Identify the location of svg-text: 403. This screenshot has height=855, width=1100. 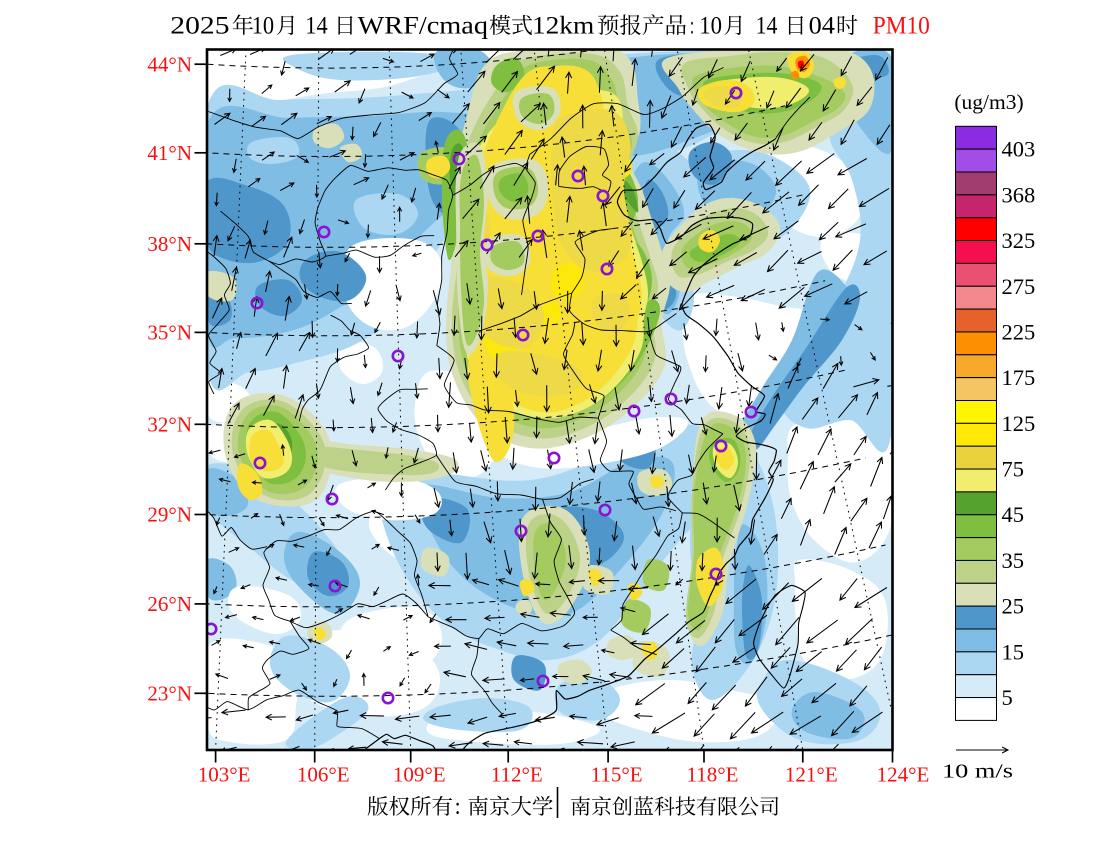
(1019, 149).